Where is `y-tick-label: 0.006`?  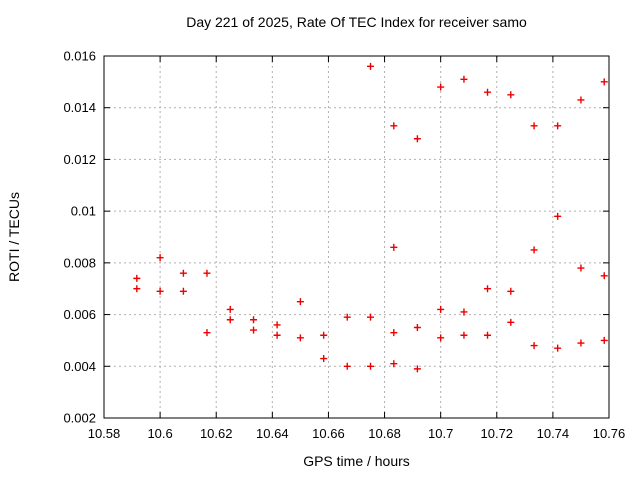
y-tick-label: 0.006 is located at coordinates (79, 314).